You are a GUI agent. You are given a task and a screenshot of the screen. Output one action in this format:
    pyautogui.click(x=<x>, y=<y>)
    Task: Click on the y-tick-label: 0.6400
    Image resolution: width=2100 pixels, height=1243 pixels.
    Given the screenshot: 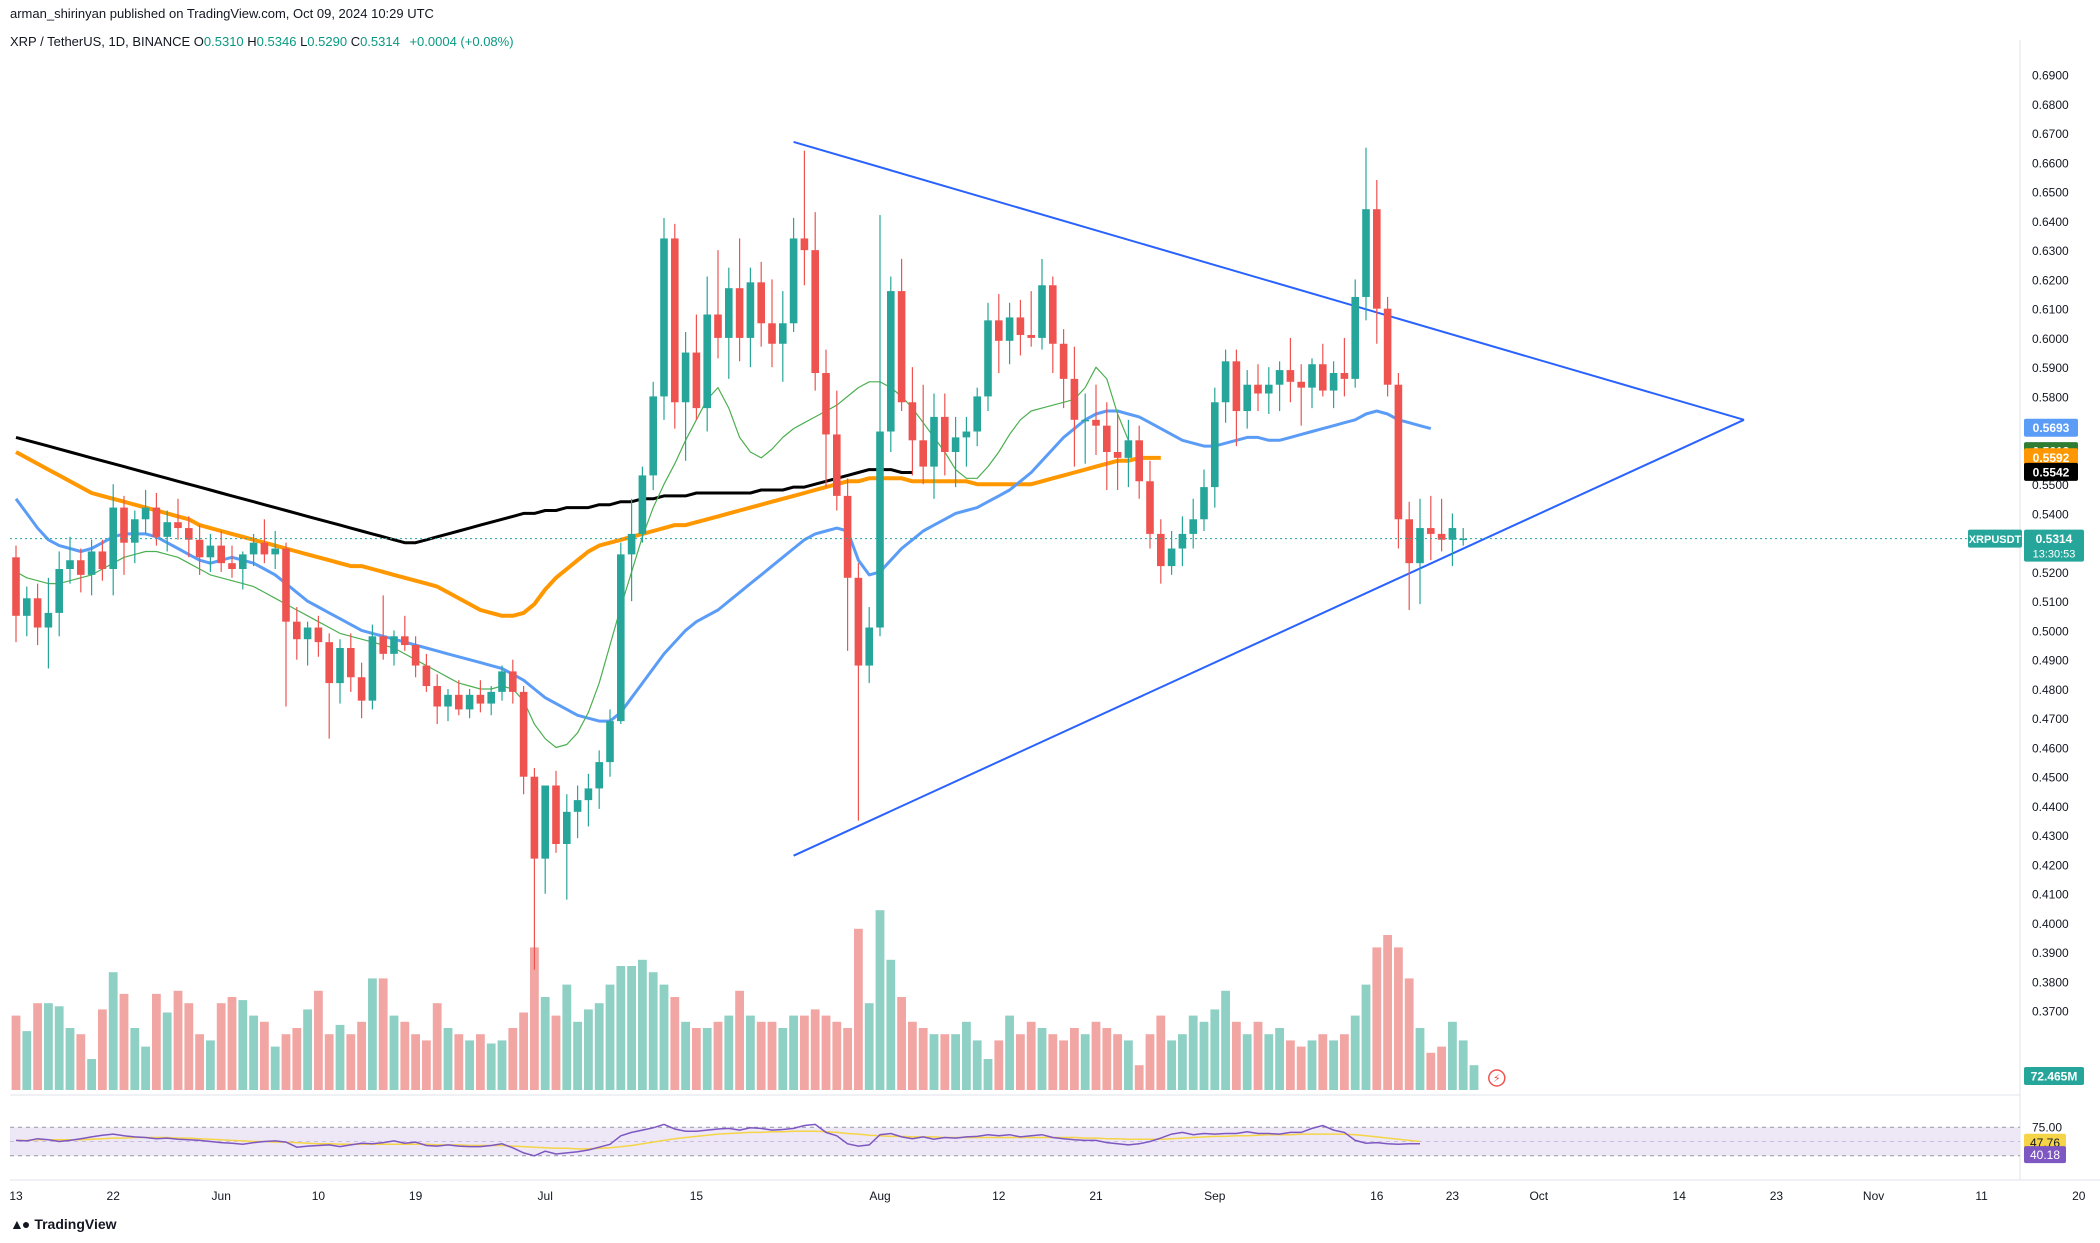 What is the action you would take?
    pyautogui.click(x=2050, y=222)
    